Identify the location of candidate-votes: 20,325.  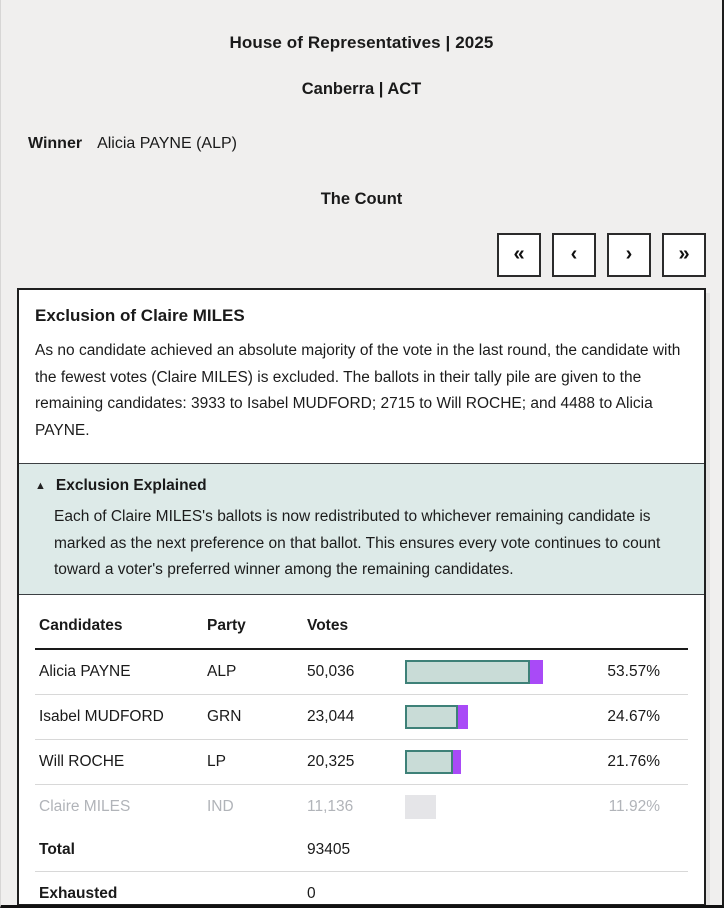
(331, 761).